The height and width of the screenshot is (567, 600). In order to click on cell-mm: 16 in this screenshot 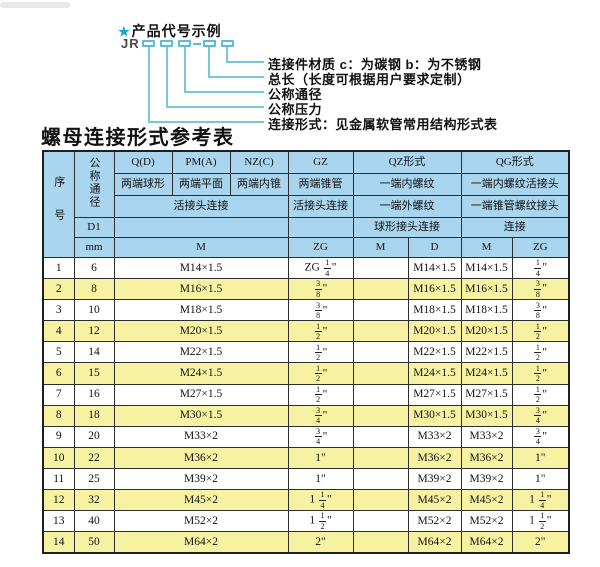, I will do `click(94, 394)`.